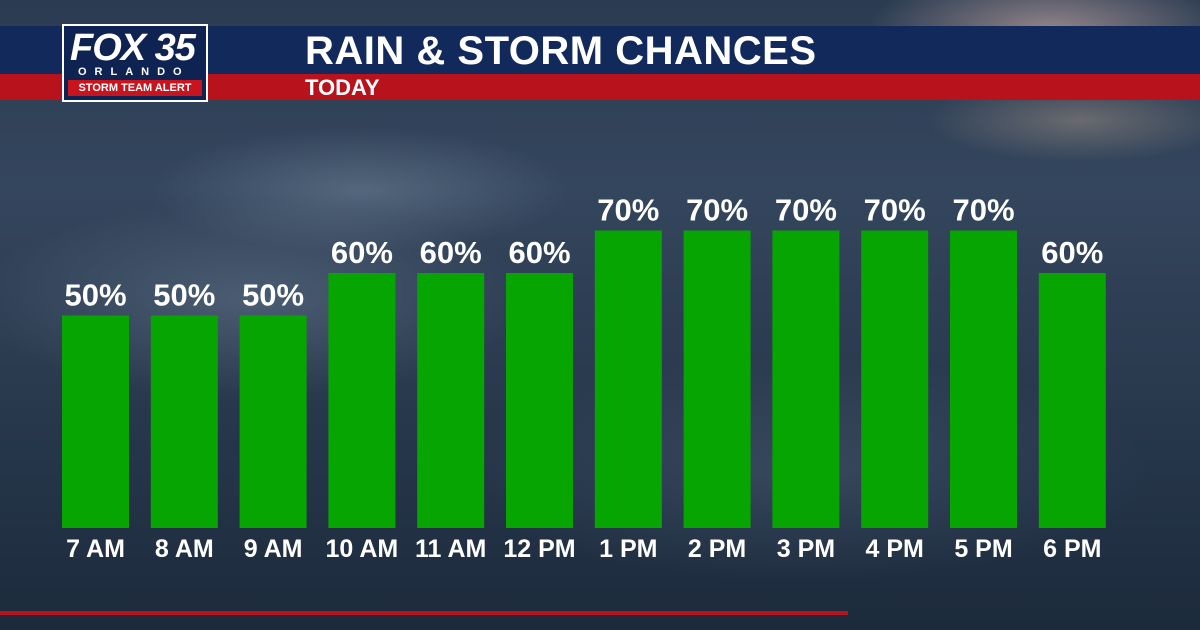 The width and height of the screenshot is (1200, 630). Describe the element at coordinates (806, 549) in the screenshot. I see `x-tick-label: 3 PM` at that location.